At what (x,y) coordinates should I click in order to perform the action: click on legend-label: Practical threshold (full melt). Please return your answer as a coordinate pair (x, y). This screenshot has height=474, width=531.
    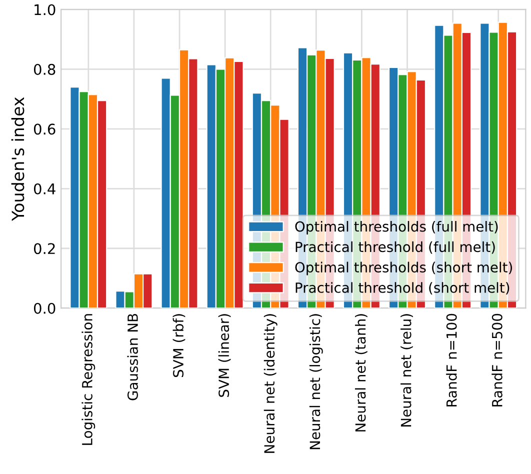
    Looking at the image, I should click on (395, 247).